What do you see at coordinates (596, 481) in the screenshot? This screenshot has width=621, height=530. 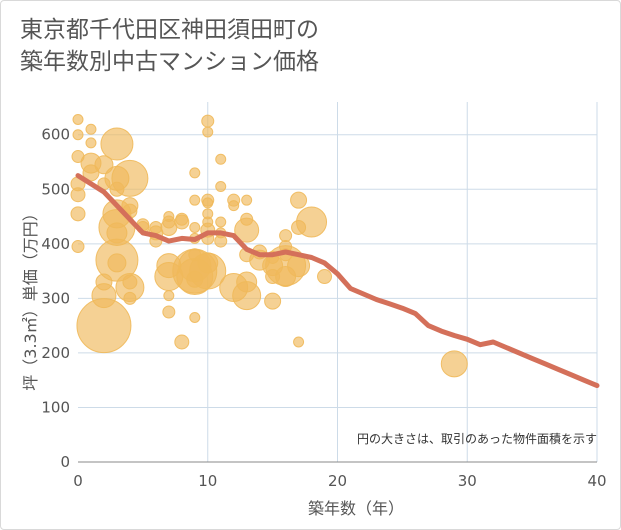 I see `x-tick-label: 40` at bounding box center [596, 481].